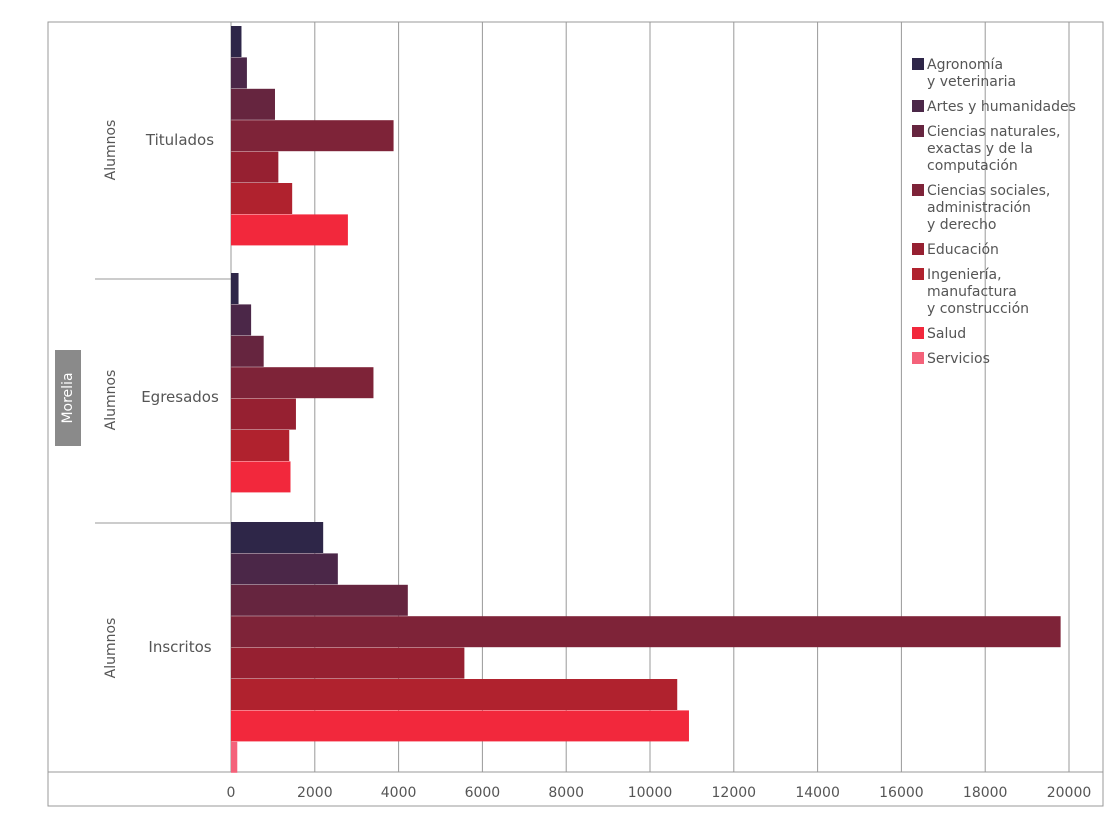  I want to click on x-tick-label: 4000, so click(399, 793).